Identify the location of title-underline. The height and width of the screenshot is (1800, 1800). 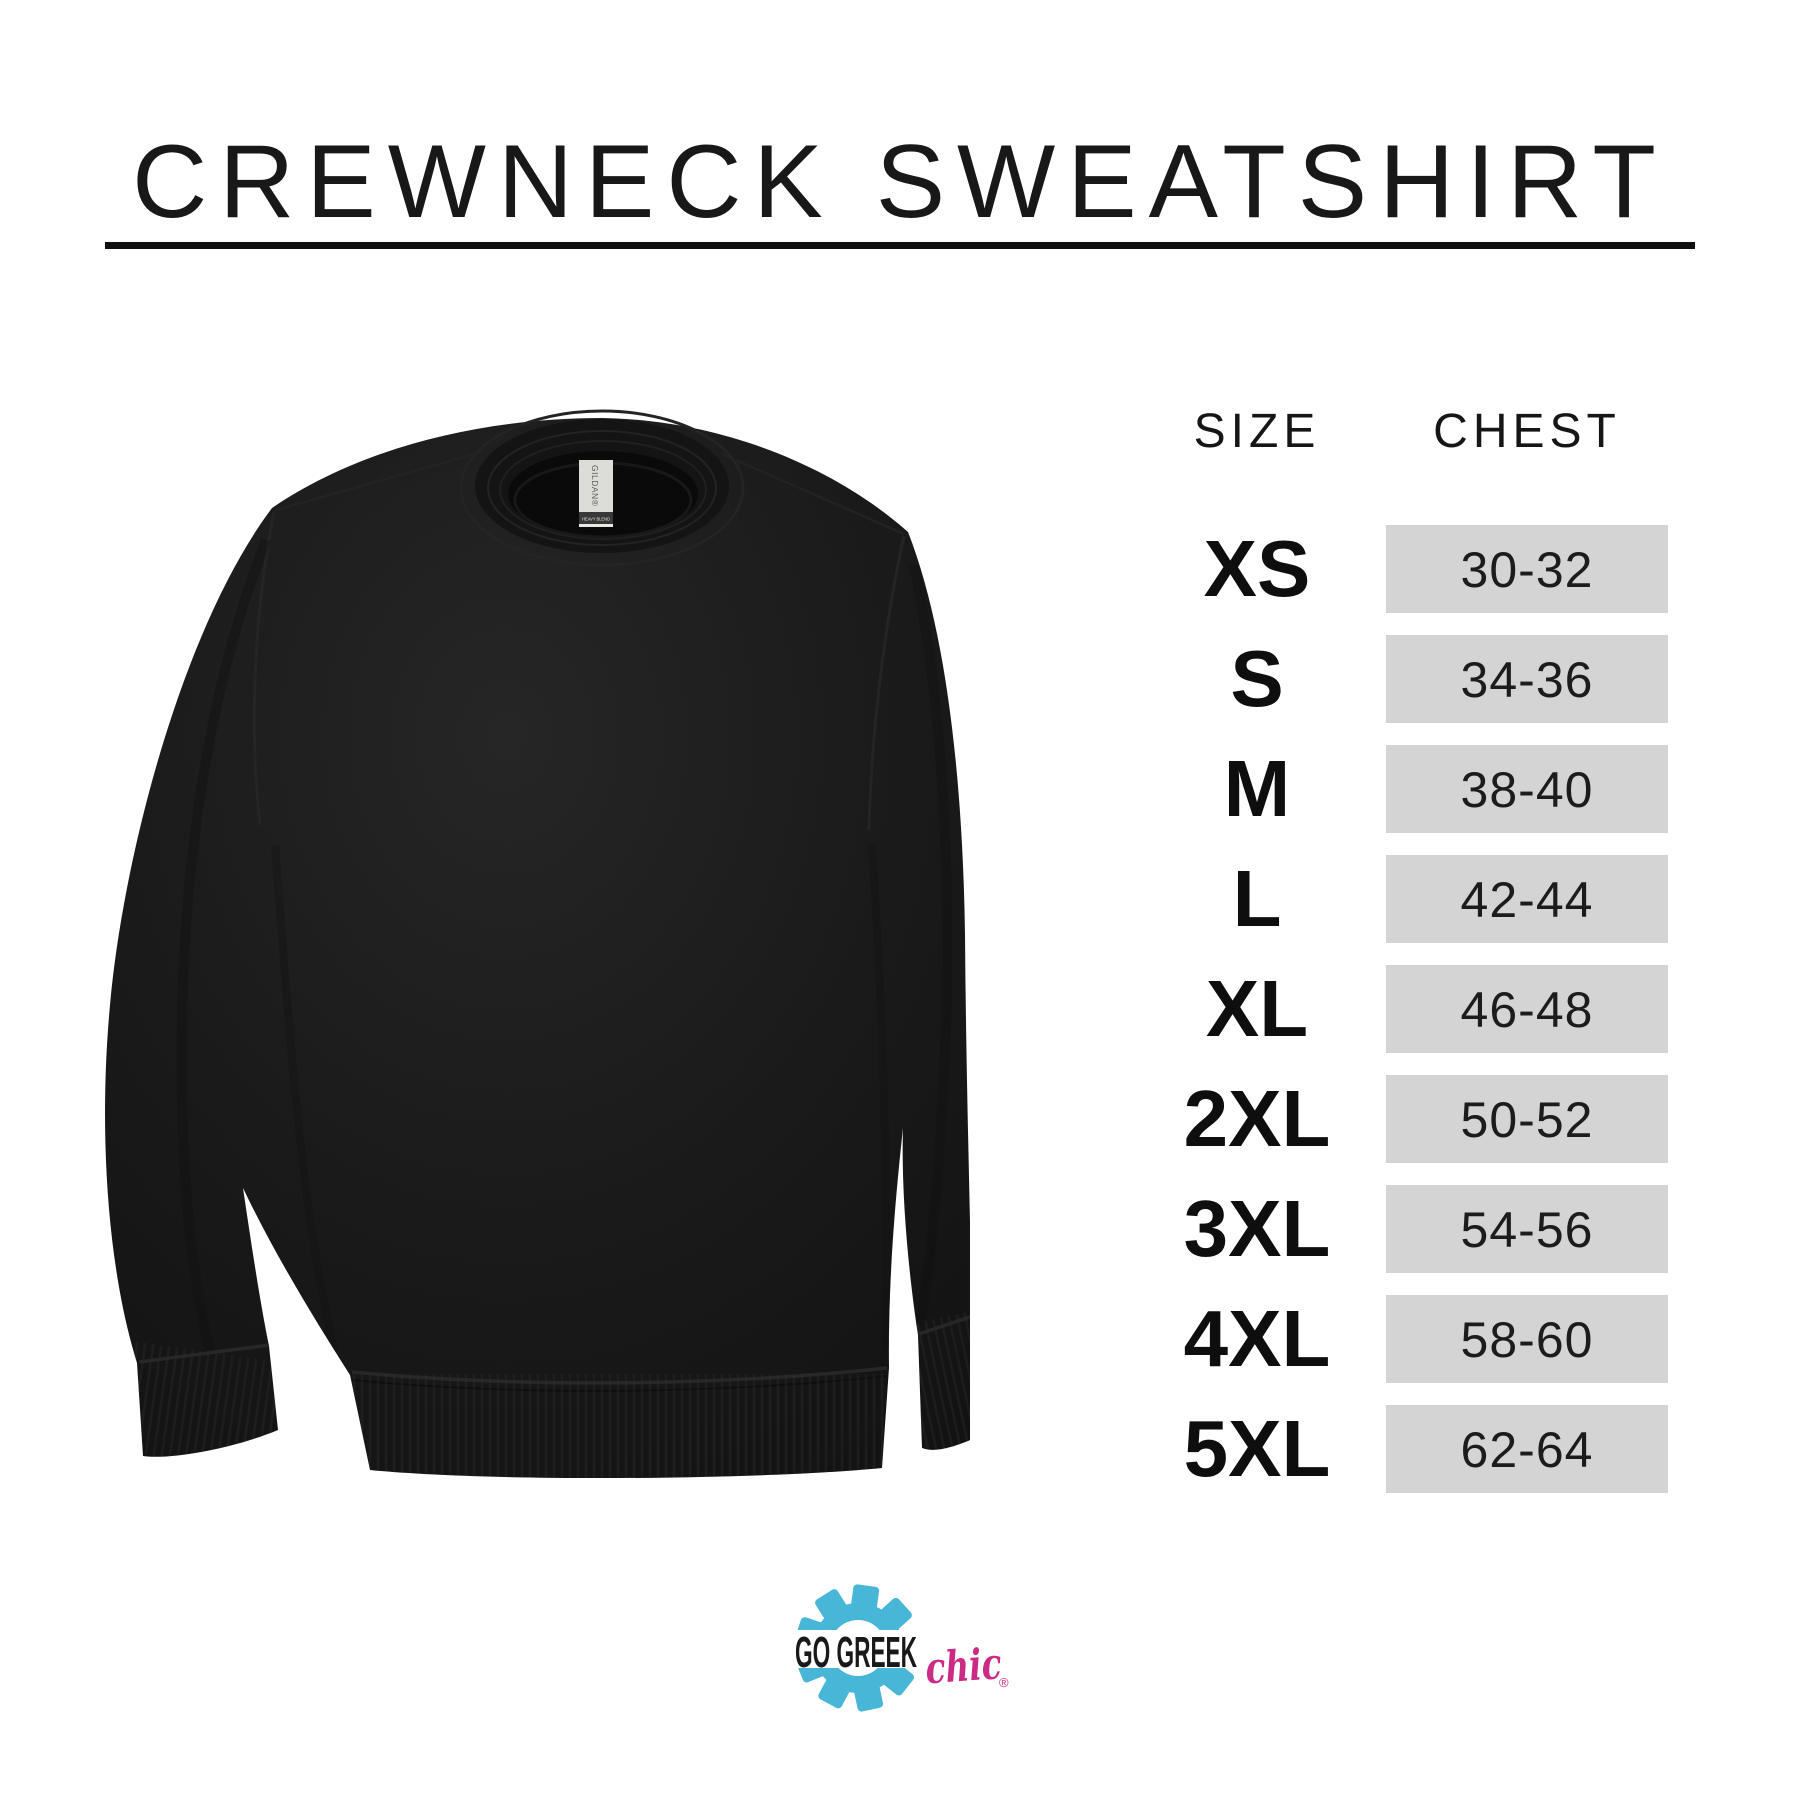
(900, 245).